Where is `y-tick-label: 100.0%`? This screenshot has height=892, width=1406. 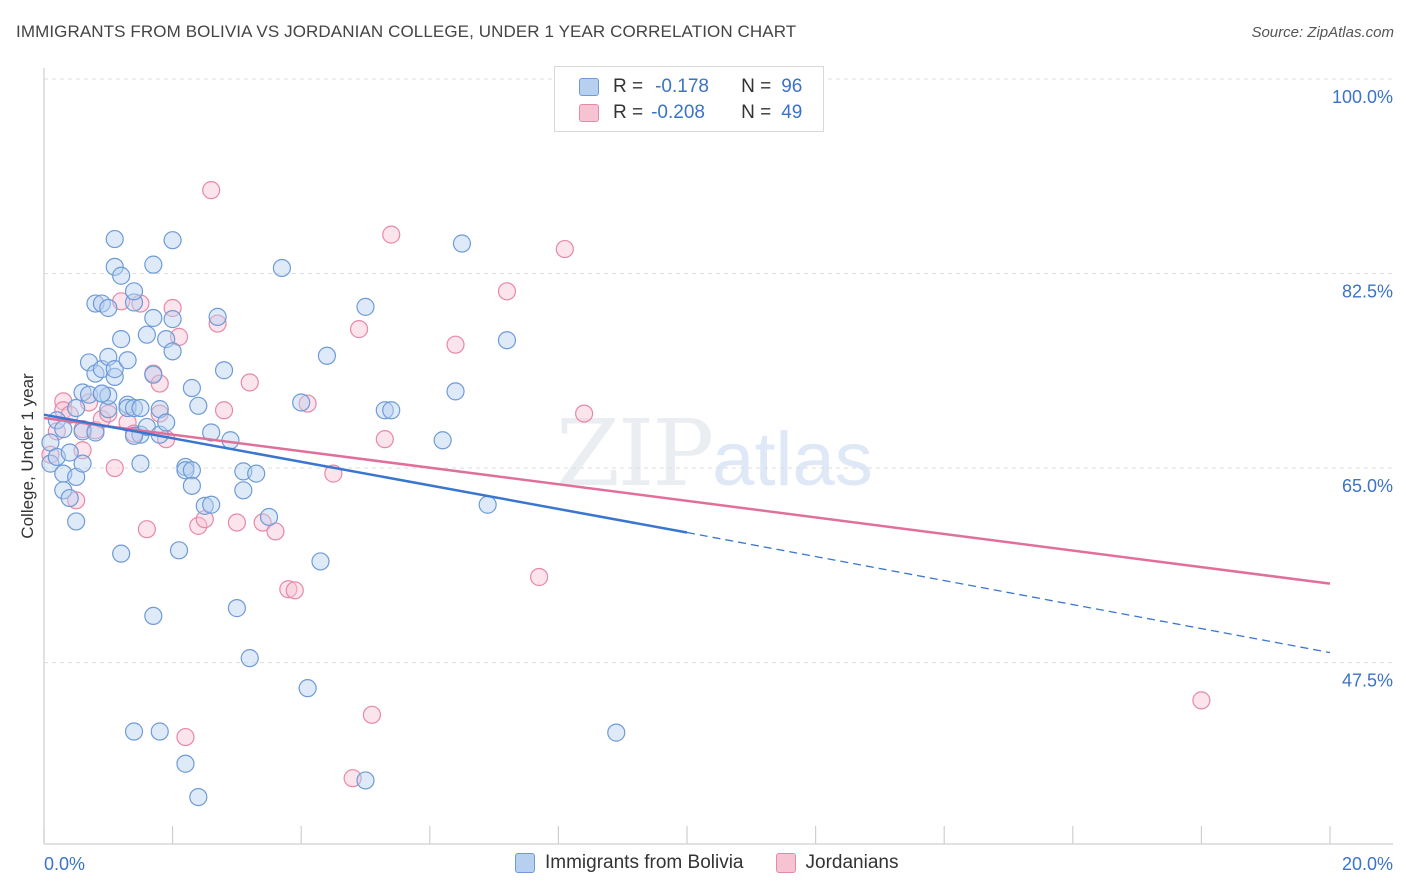
y-tick-label: 100.0% is located at coordinates (1362, 97).